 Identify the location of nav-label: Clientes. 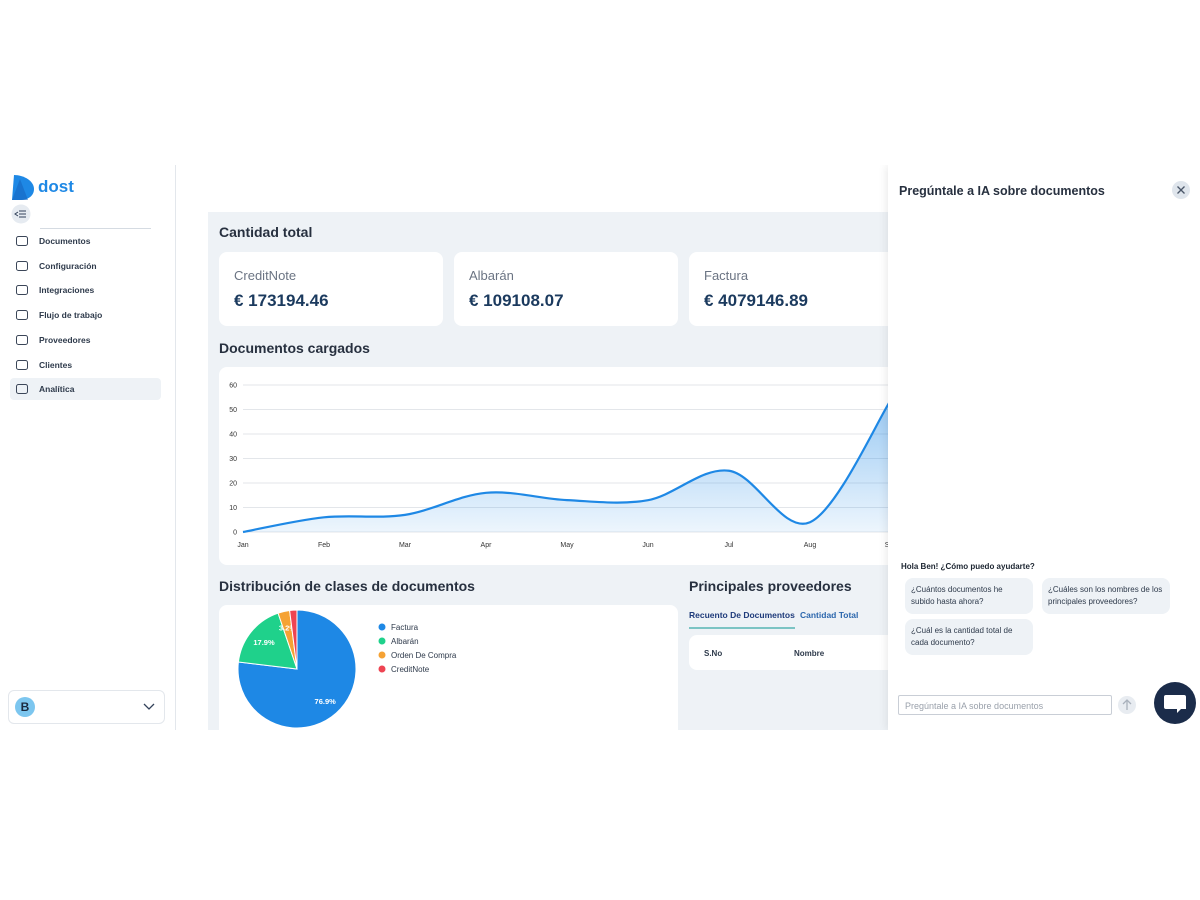
(56, 364).